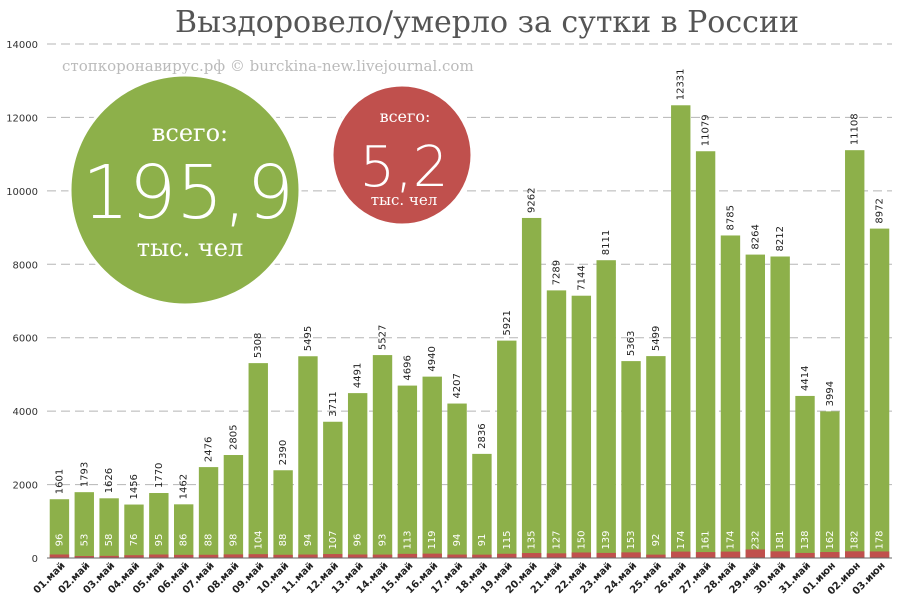 This screenshot has width=900, height=608. I want to click on recovered-value-label: 4940, so click(432, 358).